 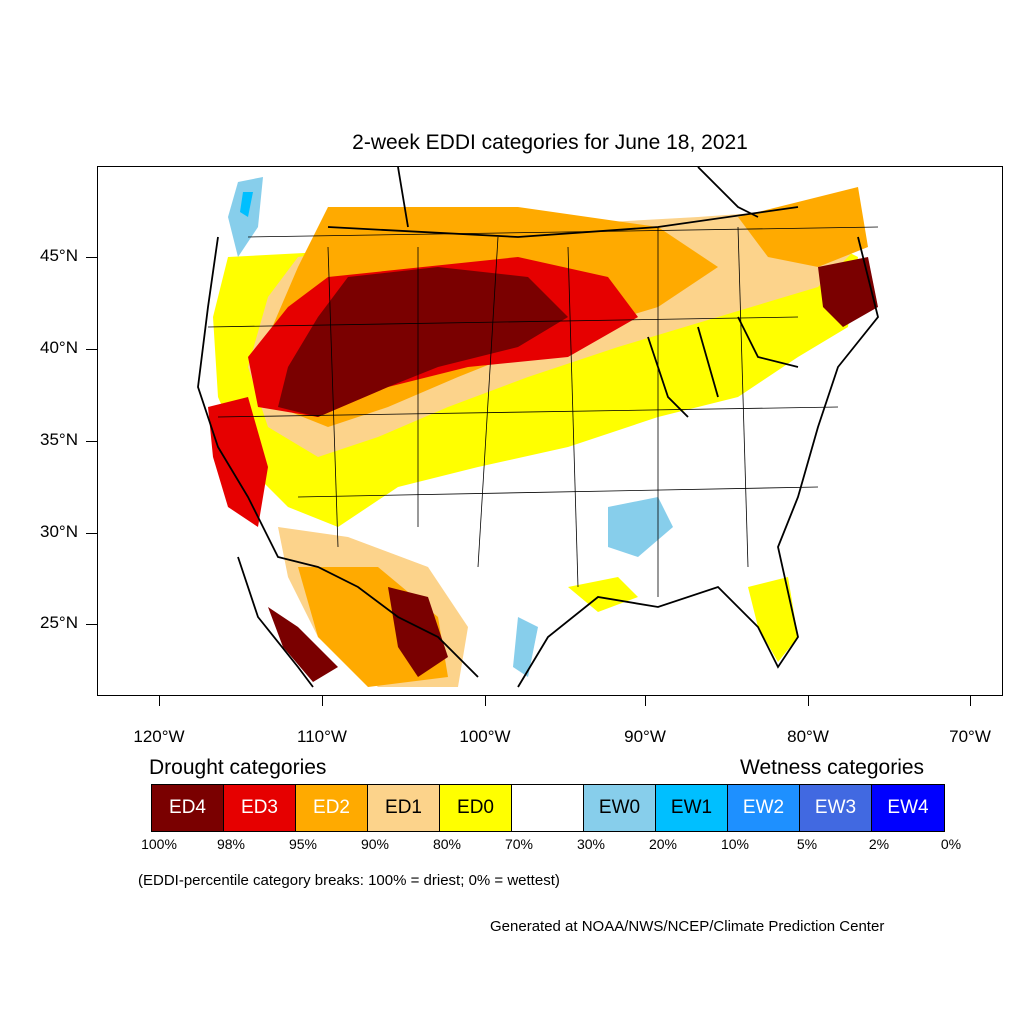 What do you see at coordinates (159, 736) in the screenshot?
I see `x-axis-label: 120°W` at bounding box center [159, 736].